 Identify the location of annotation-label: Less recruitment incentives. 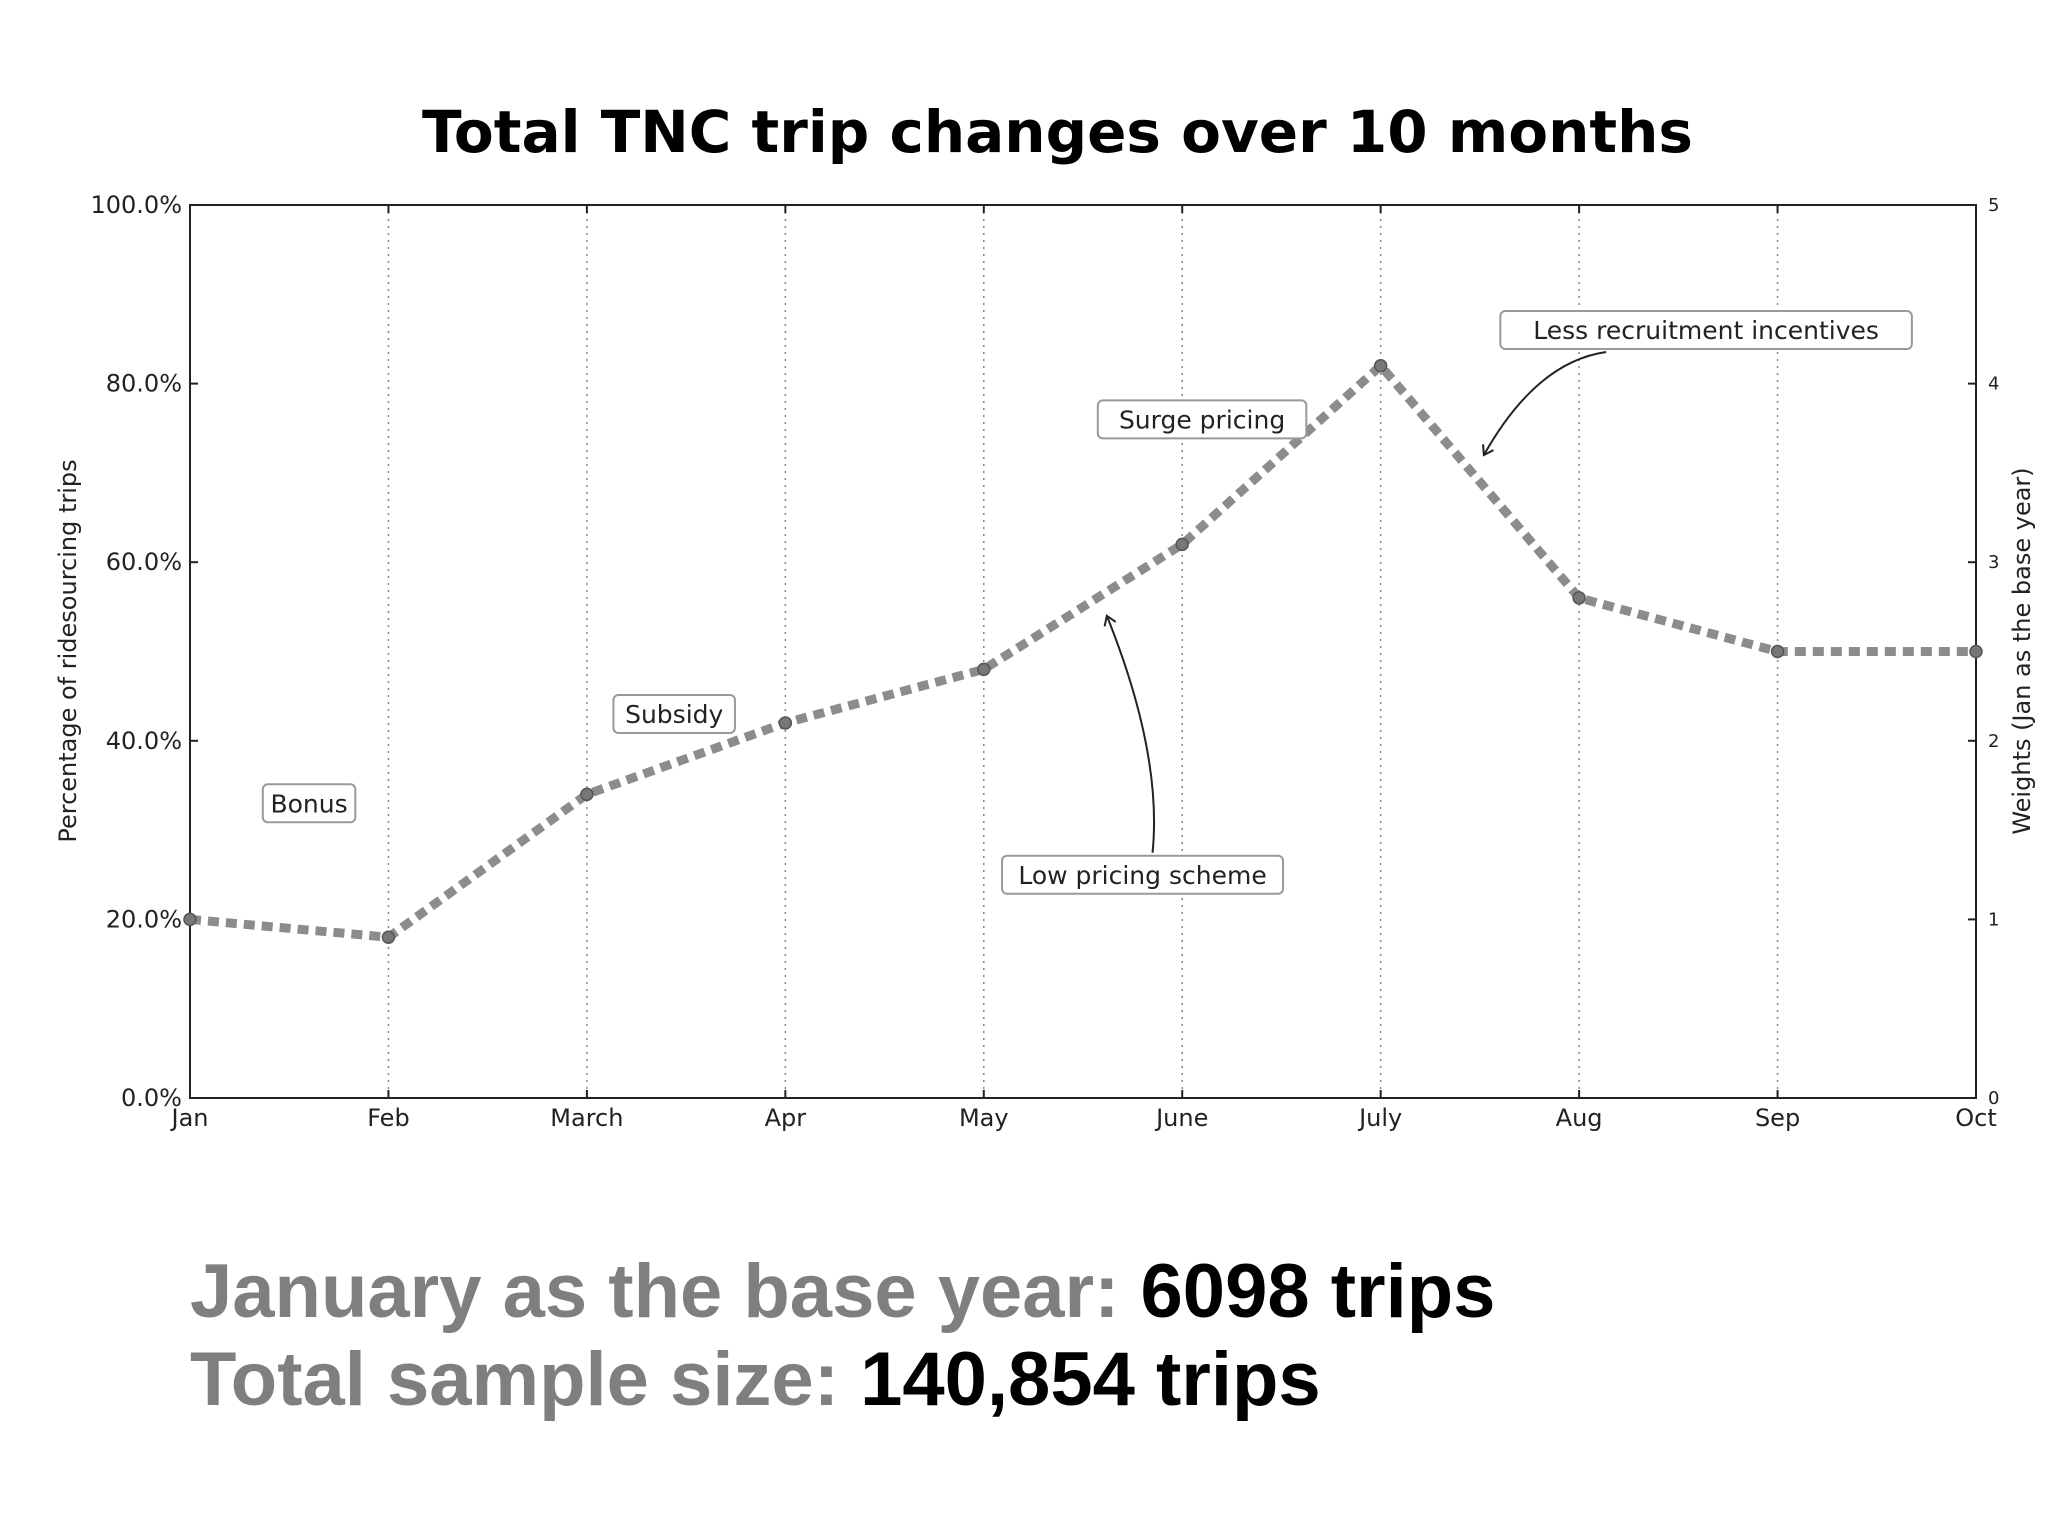
(1706, 330).